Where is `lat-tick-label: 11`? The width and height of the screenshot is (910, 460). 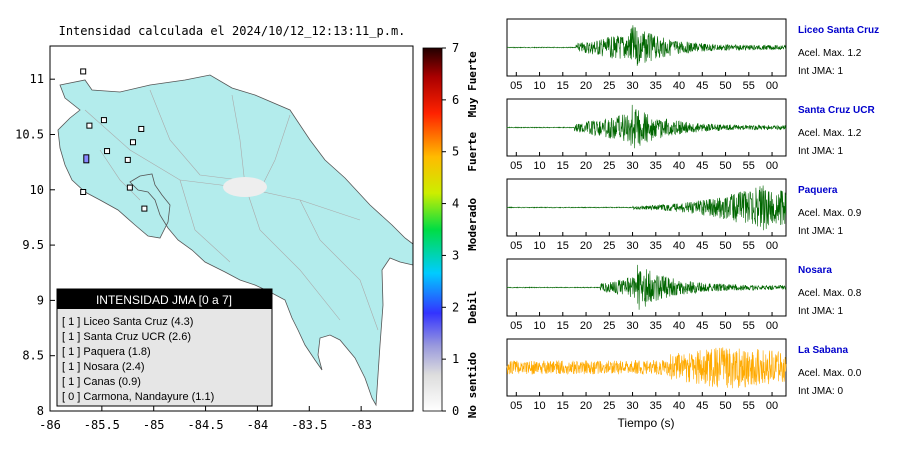 lat-tick-label: 11 is located at coordinates (37, 79).